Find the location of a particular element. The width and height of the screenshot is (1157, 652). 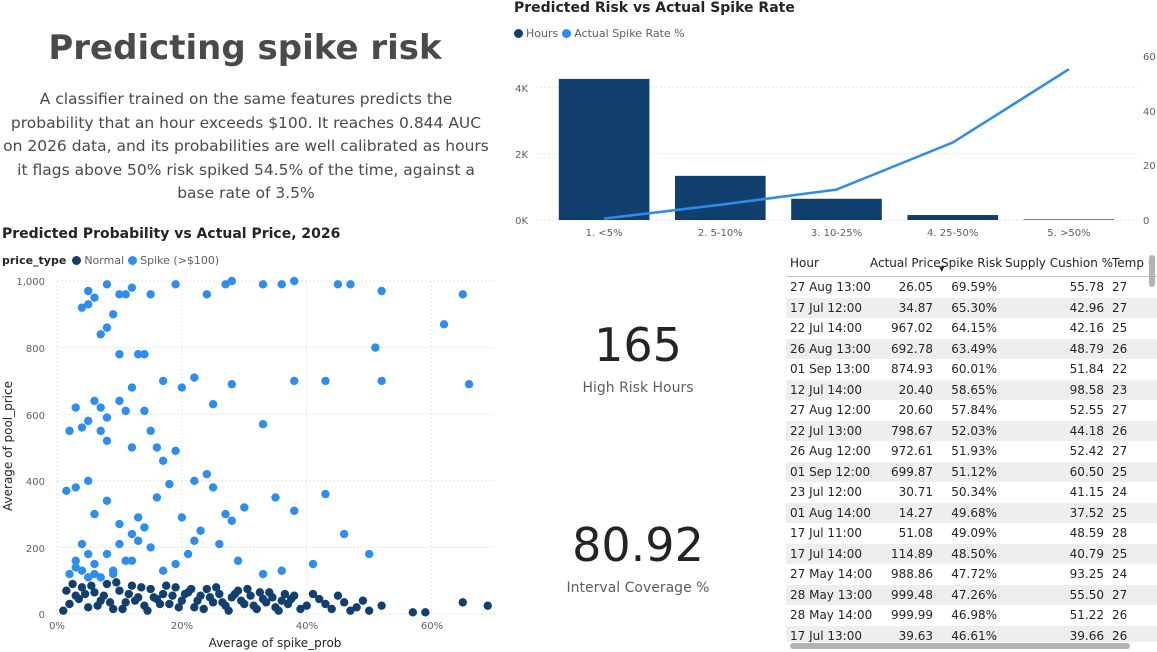

table-row: 17 Jul 11:00 51.08 49.09% 48.59 28 is located at coordinates (971, 533).